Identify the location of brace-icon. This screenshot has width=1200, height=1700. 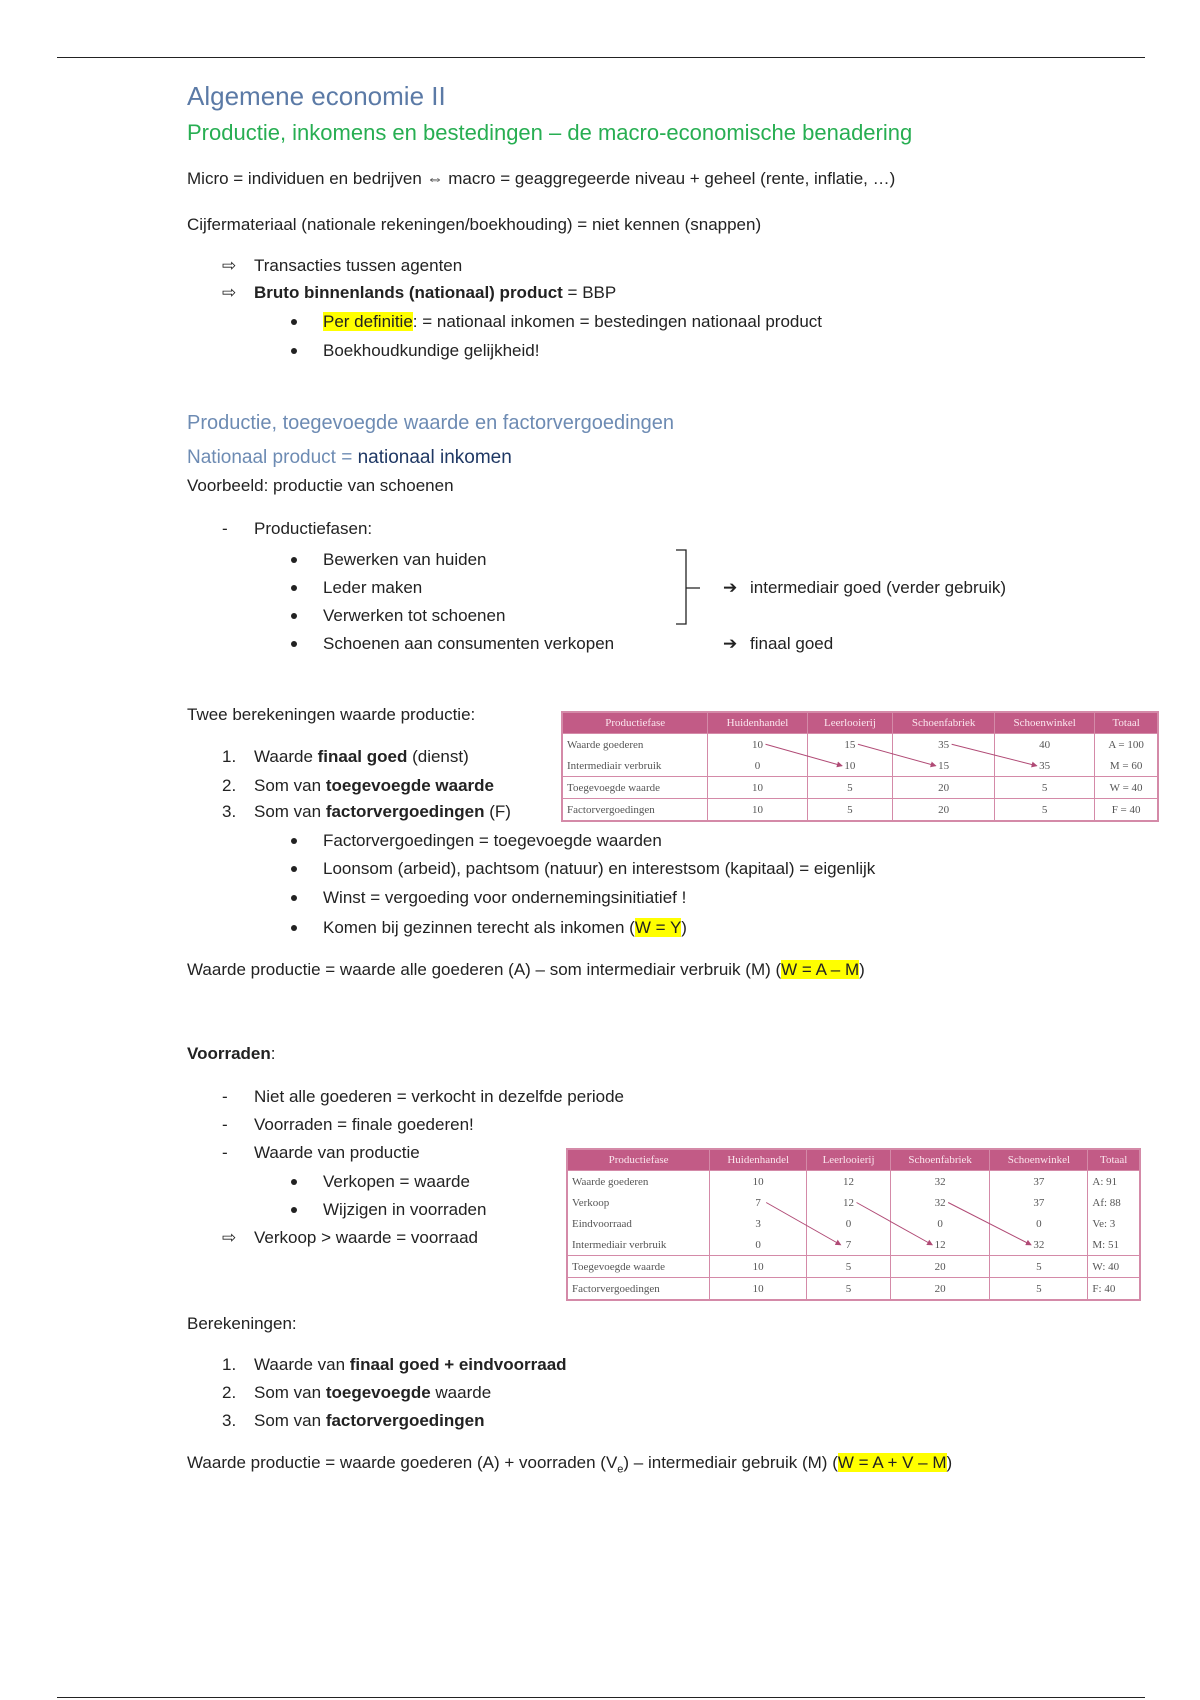
(688, 587).